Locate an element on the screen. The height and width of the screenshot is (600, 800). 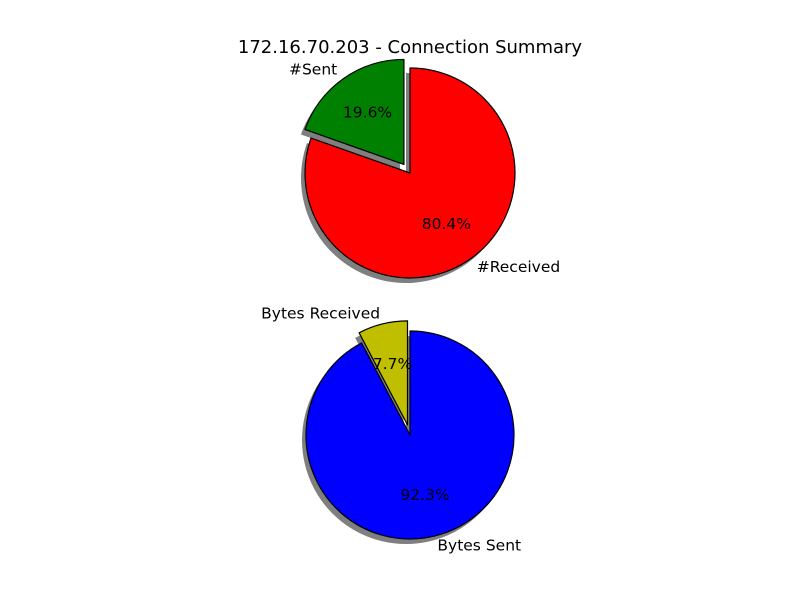
slice-percent-received: 80.4% is located at coordinates (446, 224).